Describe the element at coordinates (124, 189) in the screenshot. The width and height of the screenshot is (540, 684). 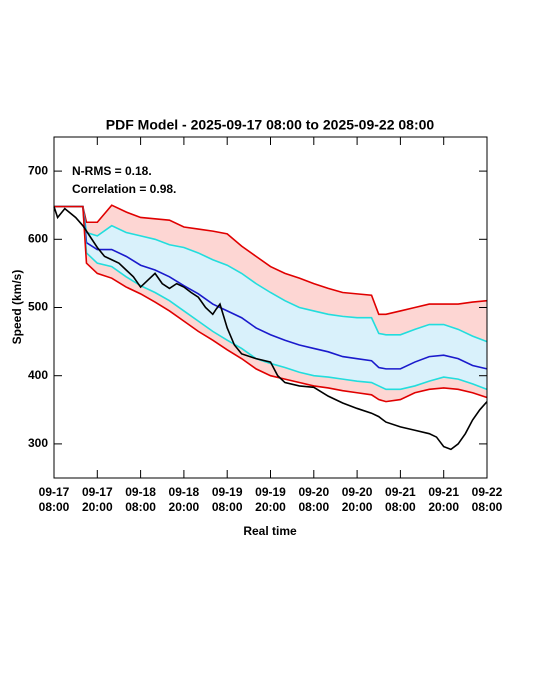
I see `annotation: Correlation = 0.98.` at that location.